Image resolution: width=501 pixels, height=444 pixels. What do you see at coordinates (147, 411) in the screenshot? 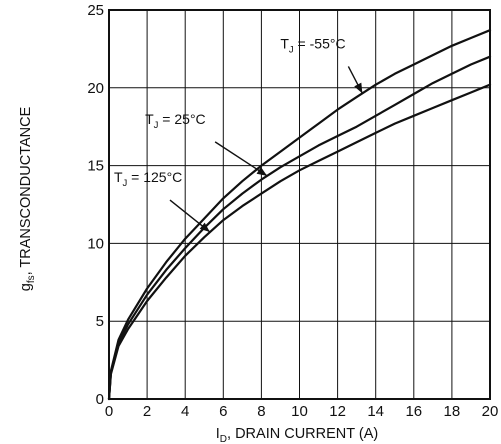
I see `x-tick-label-2: 2` at bounding box center [147, 411].